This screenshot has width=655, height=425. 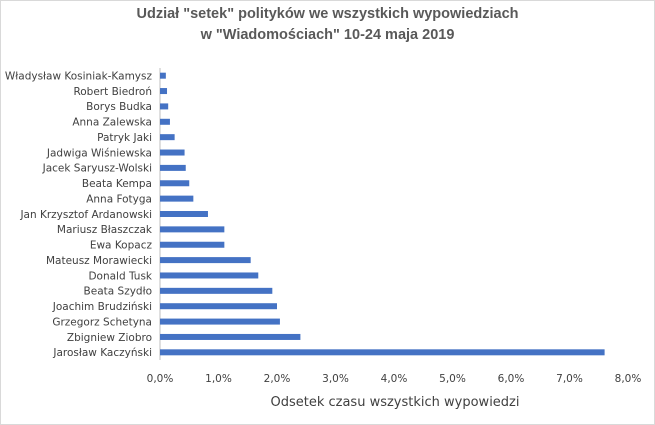 What do you see at coordinates (79, 76) in the screenshot?
I see `category-label: Władysław Kosiniak-Kamysz` at bounding box center [79, 76].